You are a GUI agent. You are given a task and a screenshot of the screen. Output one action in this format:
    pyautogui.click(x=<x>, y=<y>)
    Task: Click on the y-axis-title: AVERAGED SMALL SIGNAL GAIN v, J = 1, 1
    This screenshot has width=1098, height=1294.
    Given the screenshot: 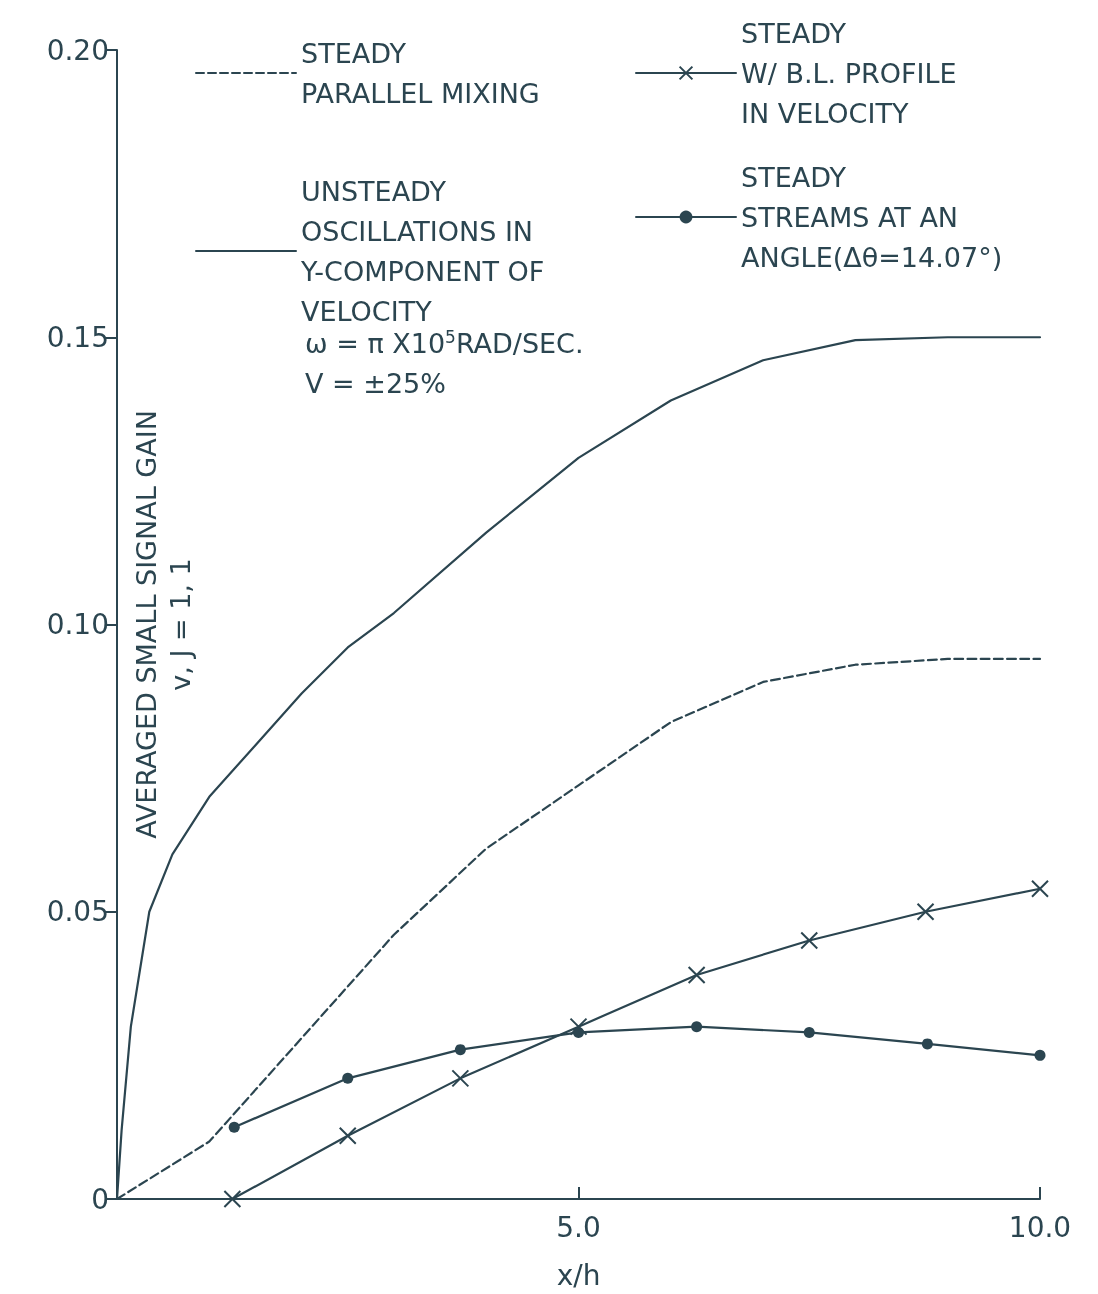 What is the action you would take?
    pyautogui.click(x=163, y=624)
    